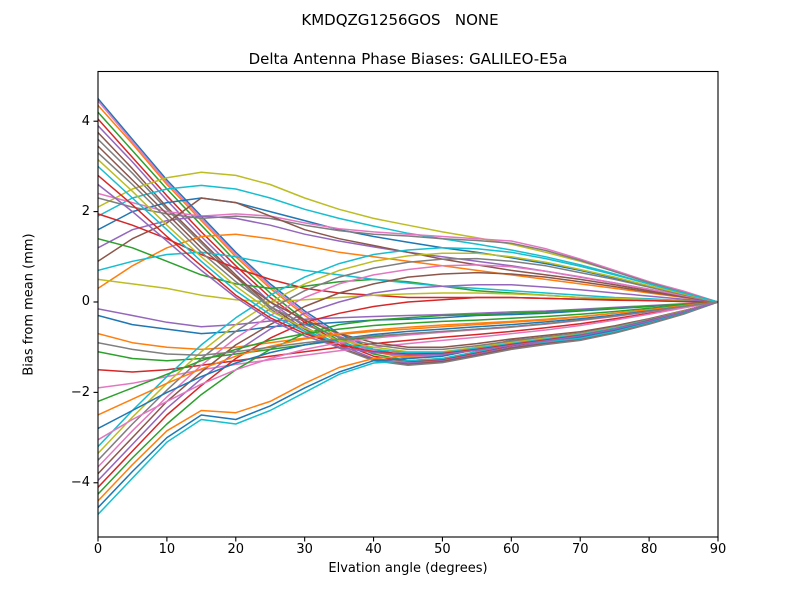 This screenshot has height=600, width=800. What do you see at coordinates (236, 549) in the screenshot?
I see `x-tick-label: 20` at bounding box center [236, 549].